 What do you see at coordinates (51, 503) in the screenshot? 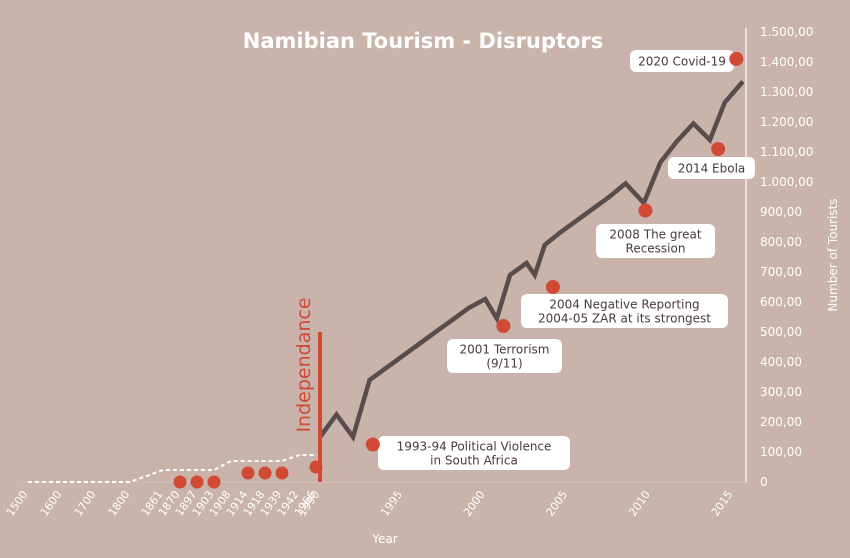
I see `x-tick-label: 1600` at bounding box center [51, 503].